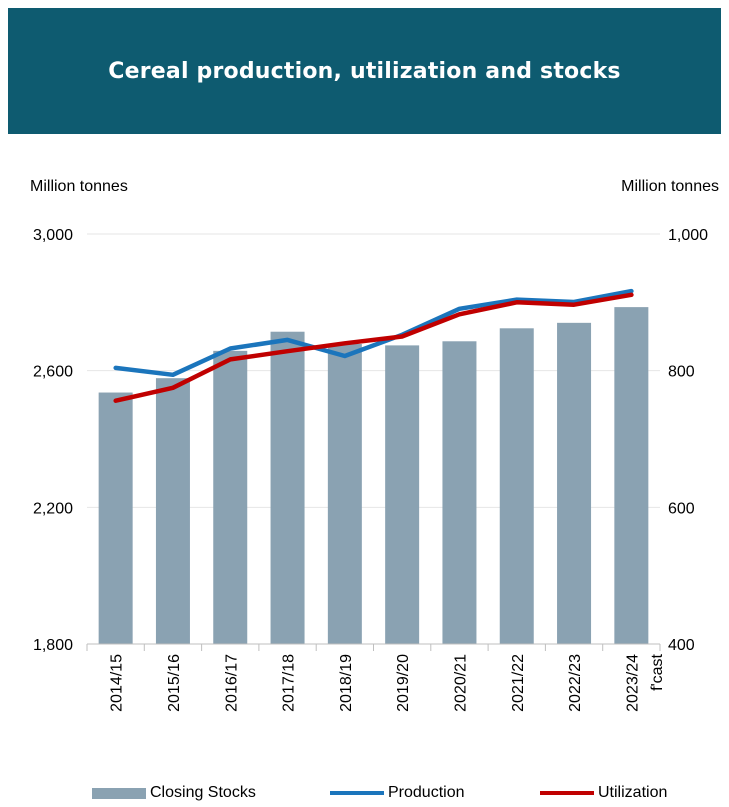 This screenshot has width=729, height=807. Describe the element at coordinates (53, 372) in the screenshot. I see `left-tick-label: 2,600` at that location.